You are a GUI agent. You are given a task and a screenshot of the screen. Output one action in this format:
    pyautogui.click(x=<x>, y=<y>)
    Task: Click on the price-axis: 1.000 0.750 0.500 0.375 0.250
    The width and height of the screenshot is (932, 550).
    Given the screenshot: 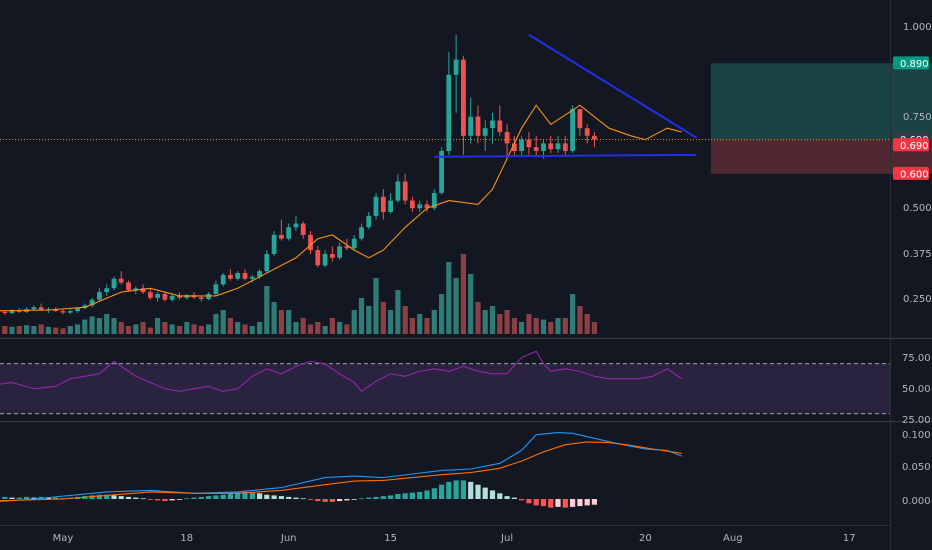 What is the action you would take?
    pyautogui.click(x=917, y=163)
    